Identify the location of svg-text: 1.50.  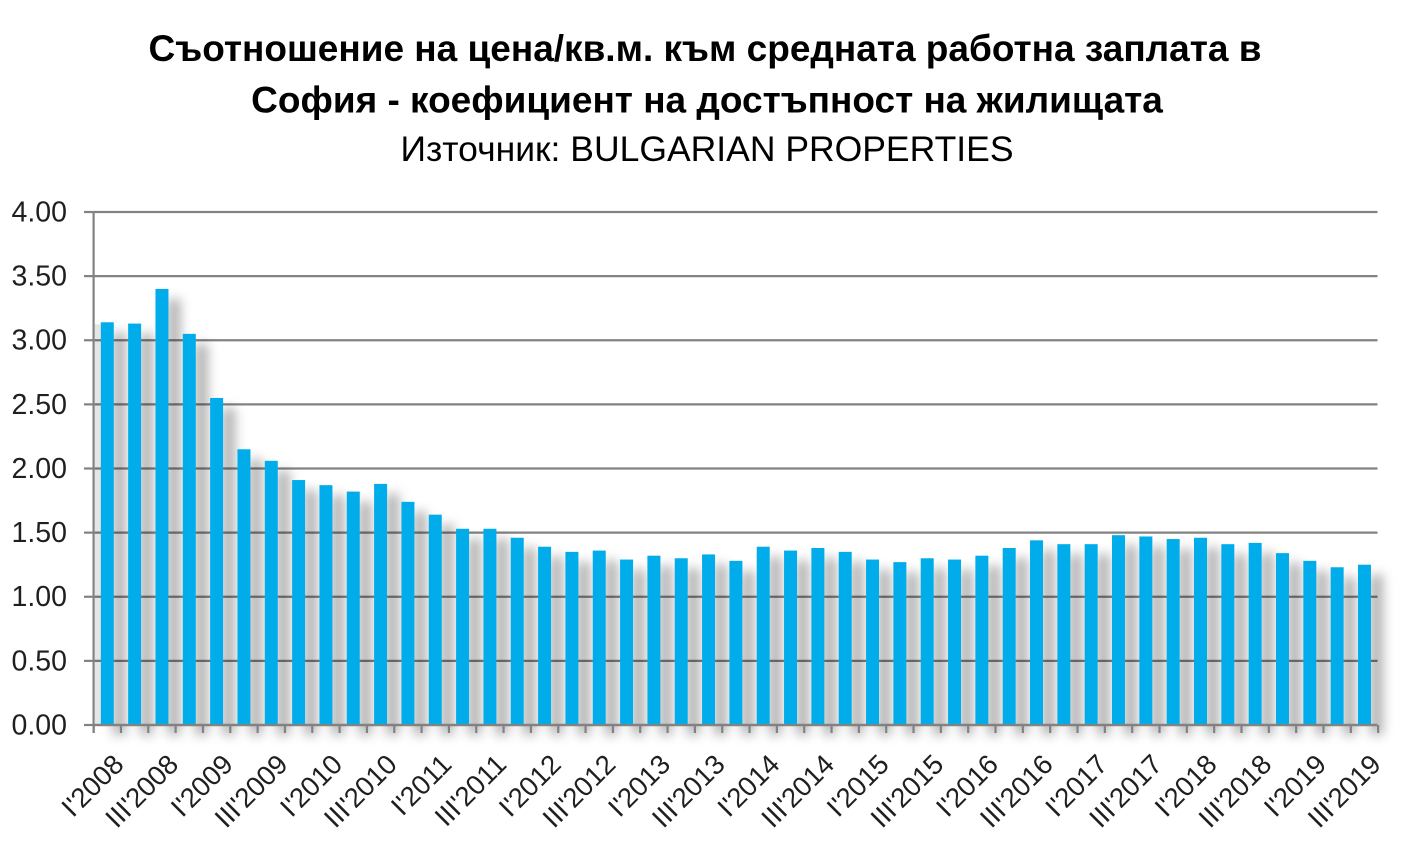
(39, 533).